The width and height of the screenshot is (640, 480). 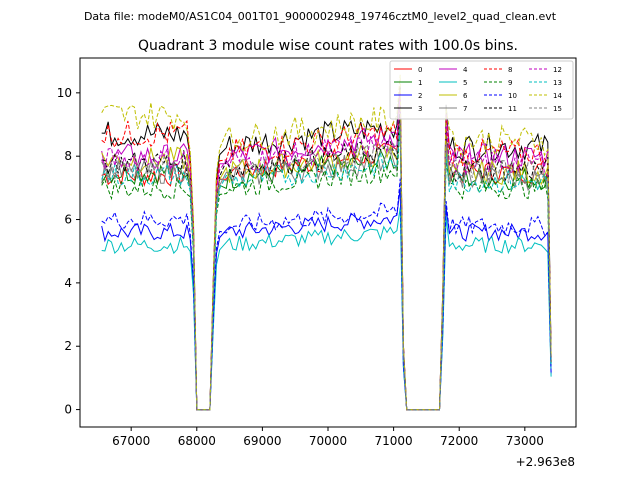 What do you see at coordinates (453, 70) in the screenshot?
I see `legend-entry: 4` at bounding box center [453, 70].